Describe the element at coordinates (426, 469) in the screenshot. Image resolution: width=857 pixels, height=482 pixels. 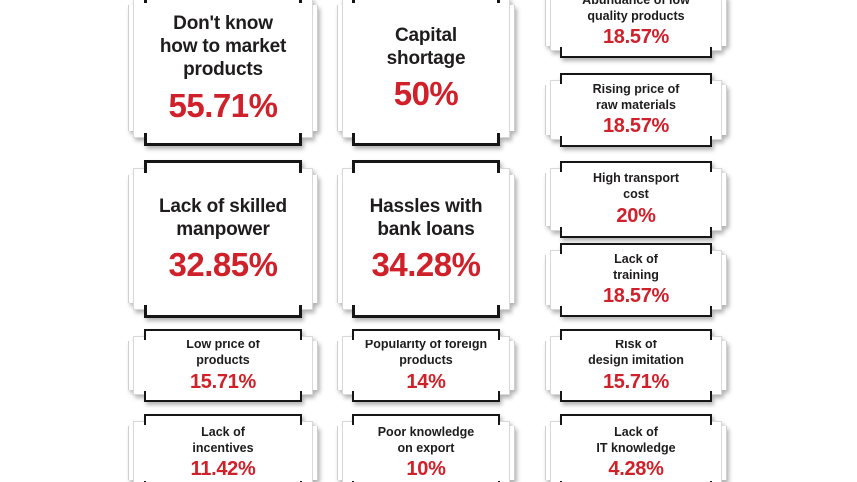
I see `stat-value: 10%` at that location.